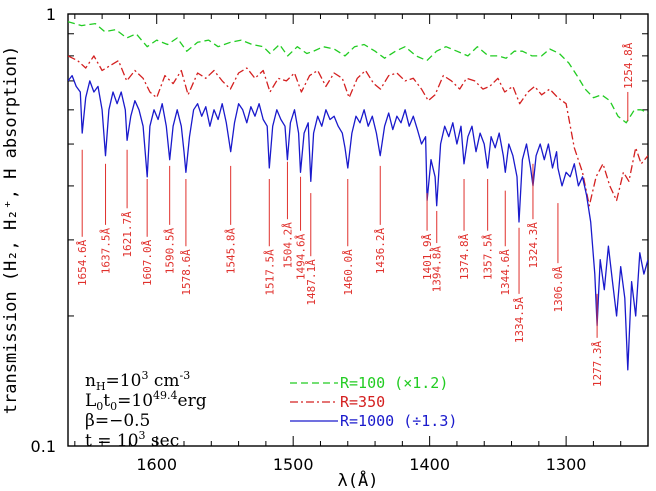 The width and height of the screenshot is (656, 491). Describe the element at coordinates (362, 402) in the screenshot. I see `legend-label: R=350` at that location.